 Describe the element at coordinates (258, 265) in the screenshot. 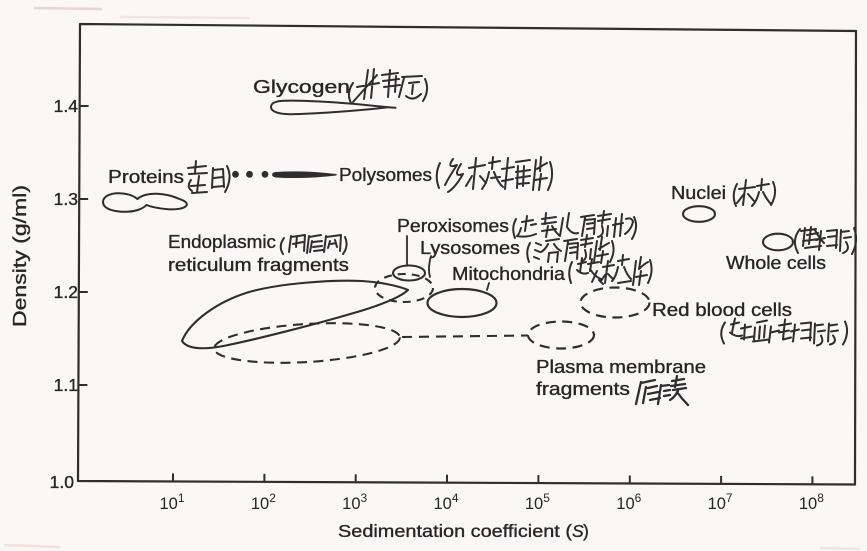

I see `svg-text: reticulum fragments` at that location.